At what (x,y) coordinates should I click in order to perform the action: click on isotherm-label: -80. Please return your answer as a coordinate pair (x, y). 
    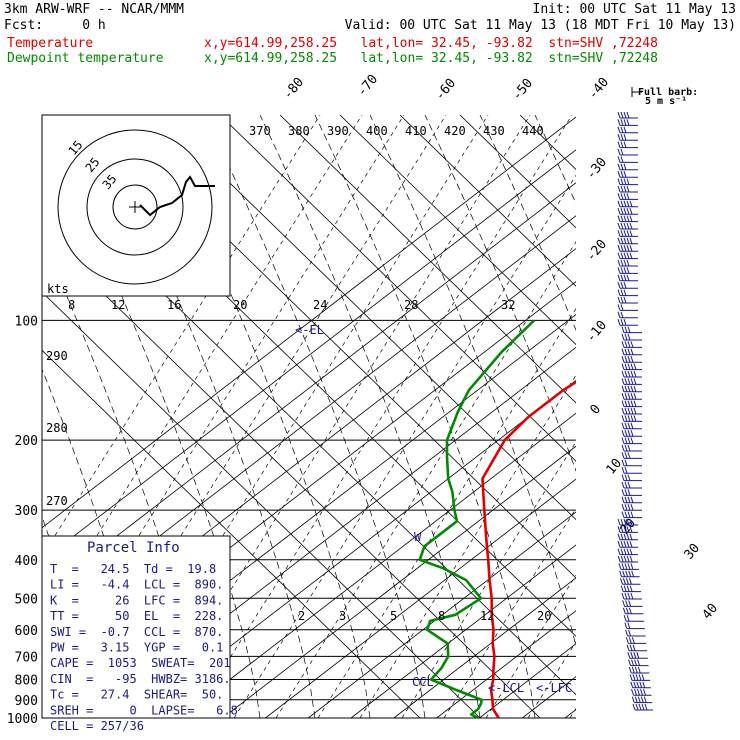
    Looking at the image, I should click on (294, 89).